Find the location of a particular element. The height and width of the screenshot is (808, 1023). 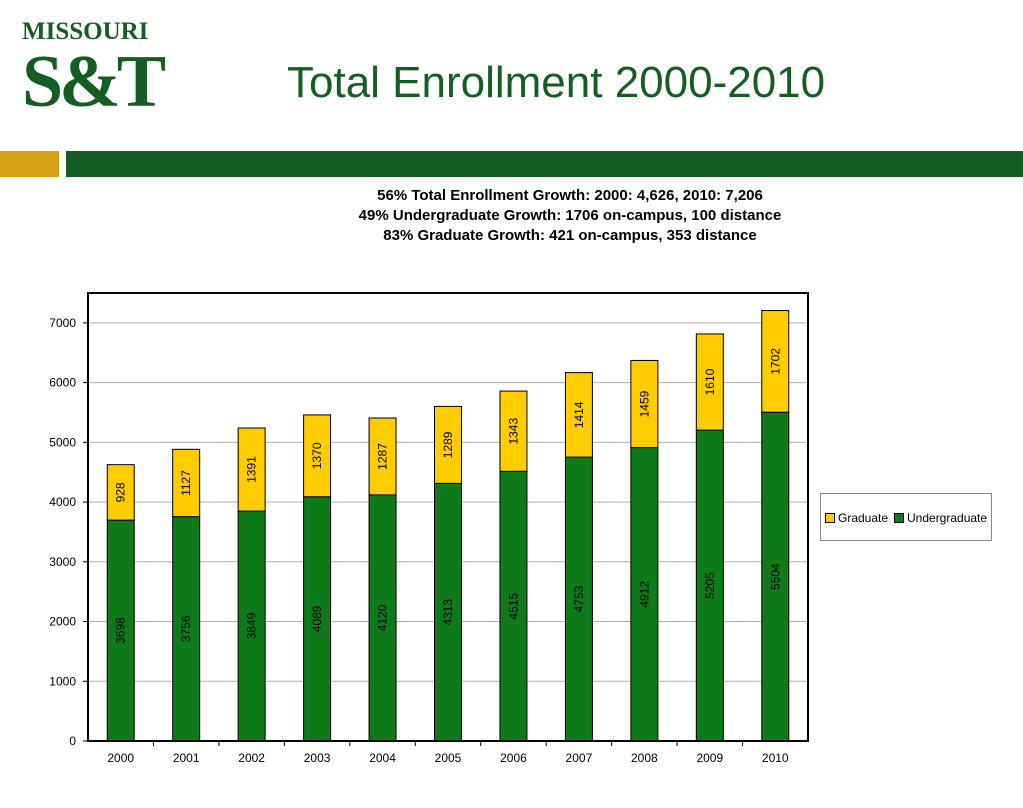

data-label-graduate: 928 is located at coordinates (121, 492).